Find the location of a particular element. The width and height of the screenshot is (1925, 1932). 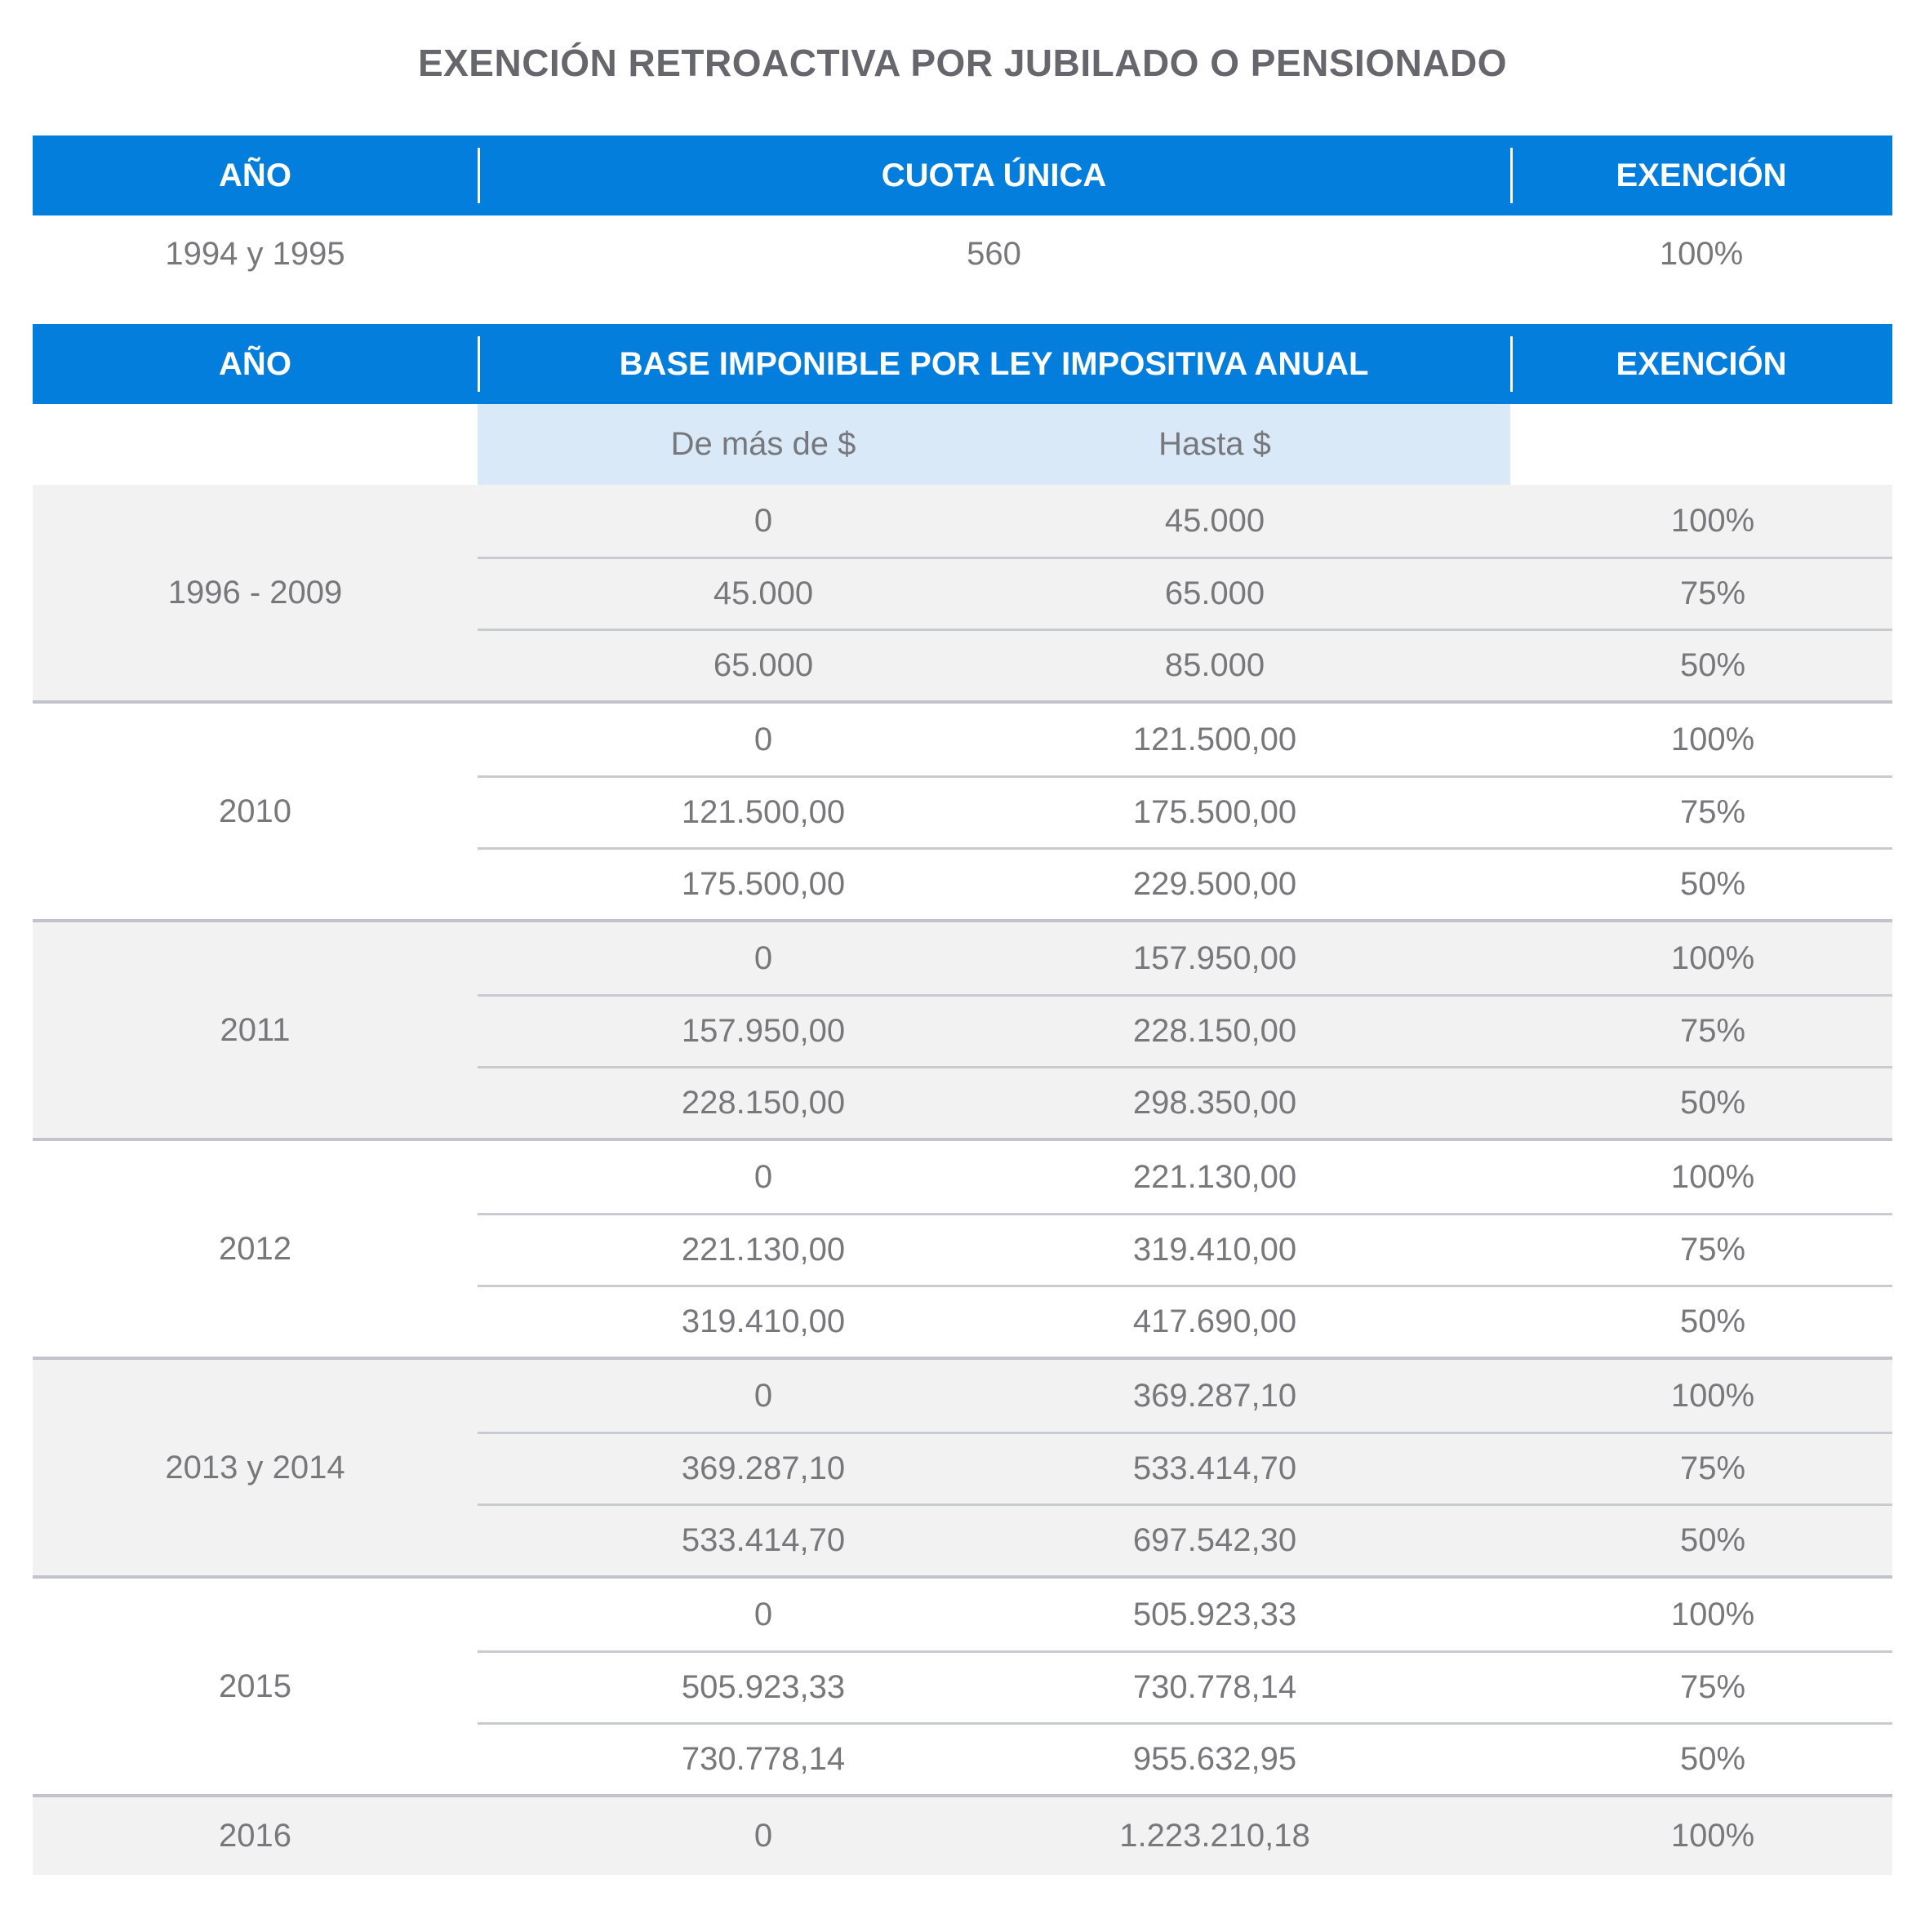

cell-to: 175.500,00 is located at coordinates (1214, 812).